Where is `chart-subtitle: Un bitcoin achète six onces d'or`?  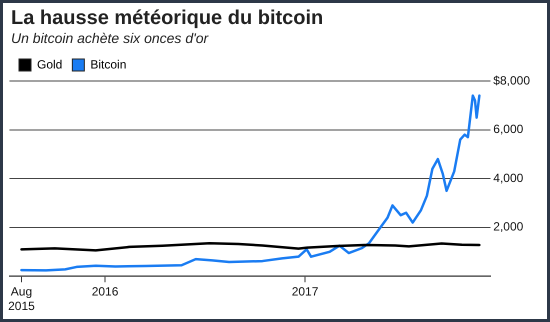
chart-subtitle: Un bitcoin achète six onces d'or is located at coordinates (110, 38).